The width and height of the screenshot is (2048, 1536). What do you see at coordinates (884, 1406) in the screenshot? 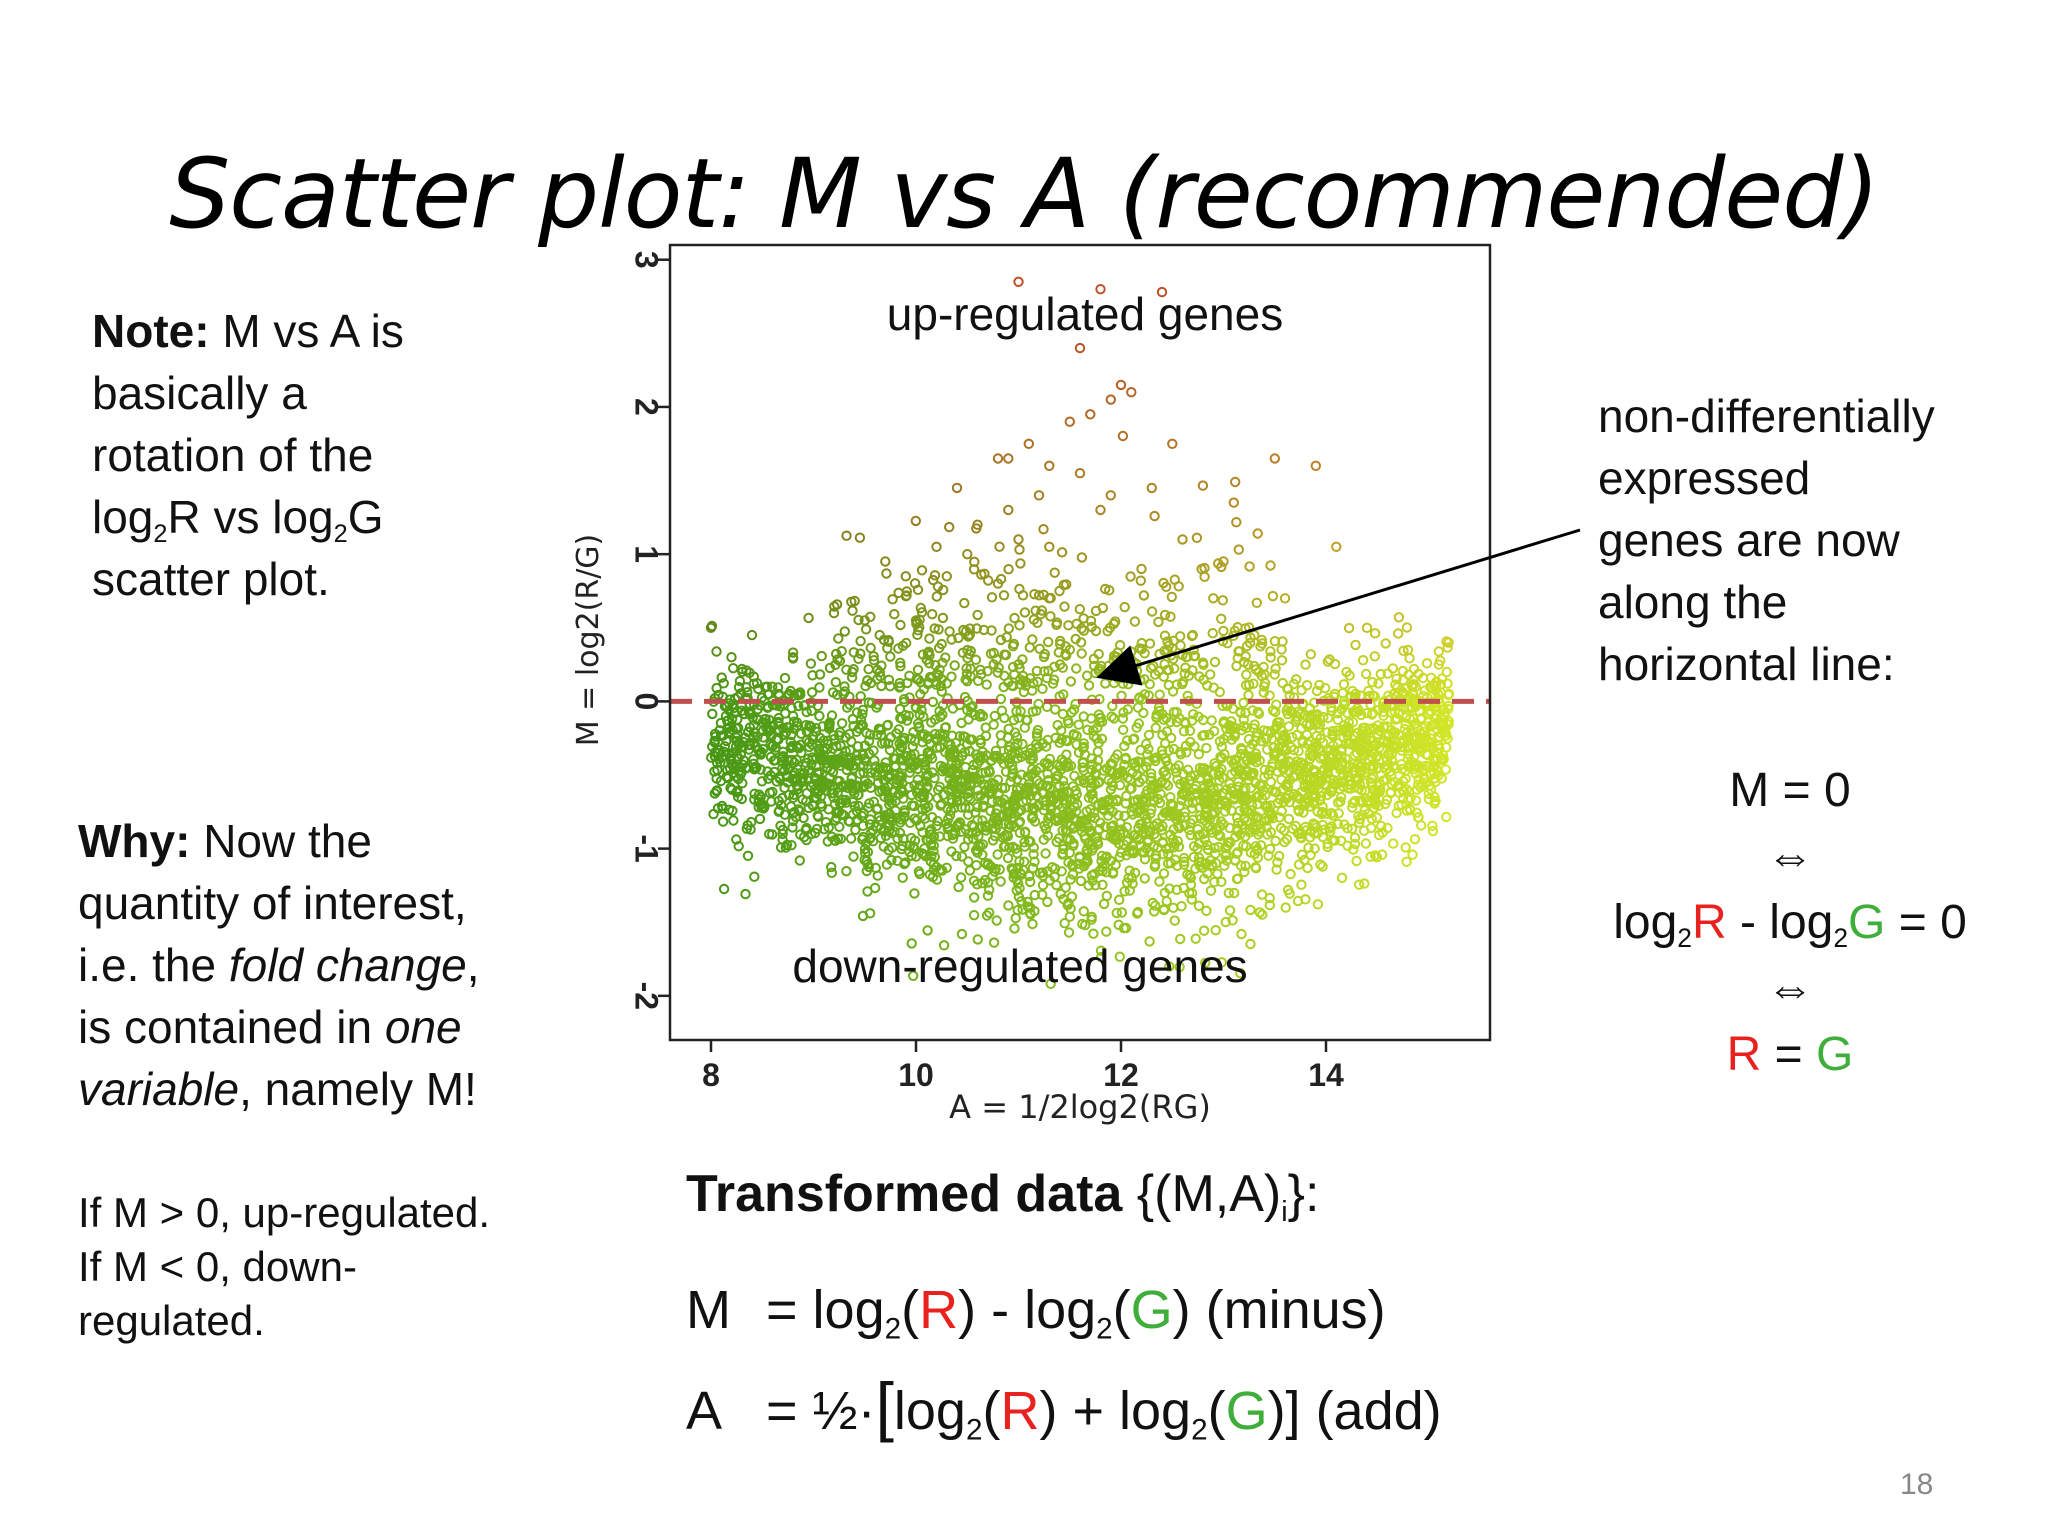
I see `a-bracket: [` at bounding box center [884, 1406].